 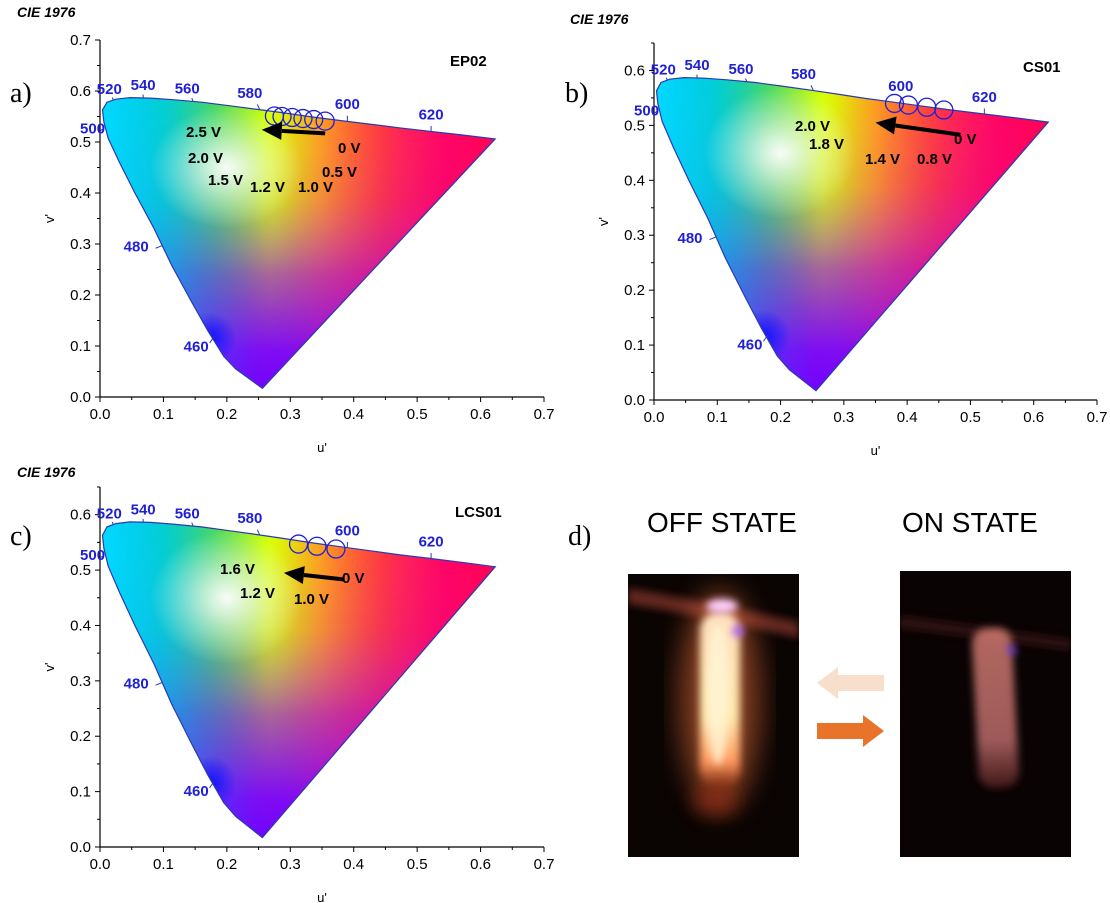 I want to click on voltage-label: 1.0 V, so click(x=311, y=599).